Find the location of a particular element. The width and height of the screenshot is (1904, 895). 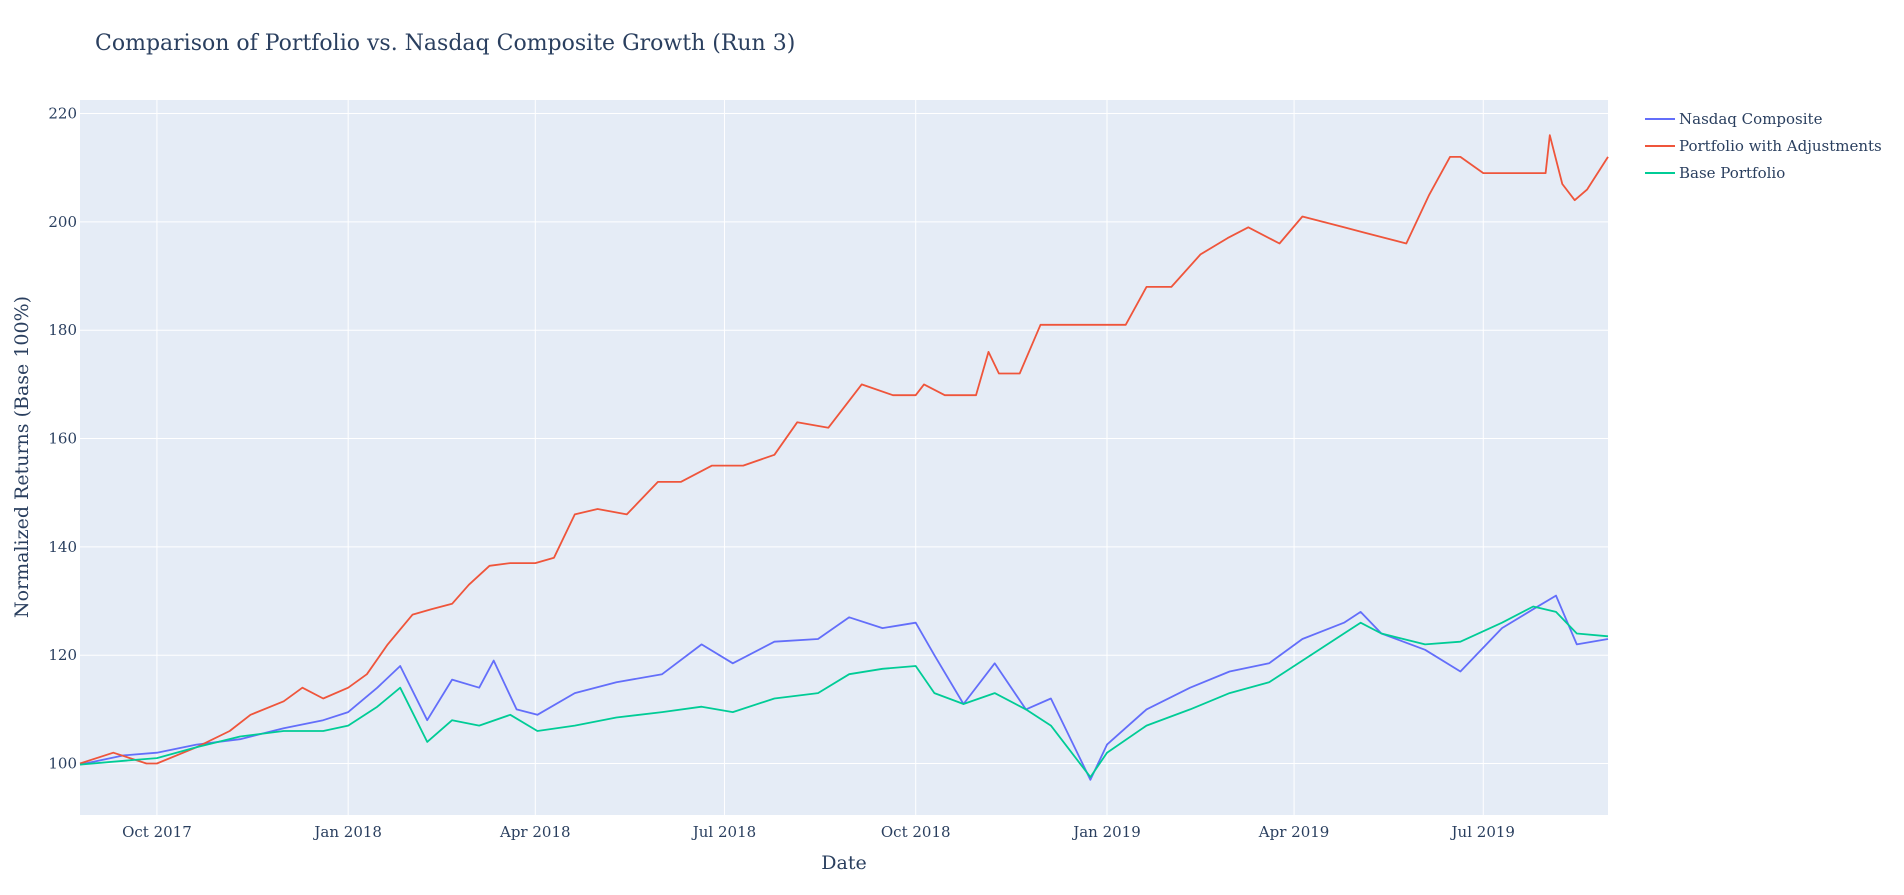

legend-item: Nasdaq Composite is located at coordinates (1734, 119).